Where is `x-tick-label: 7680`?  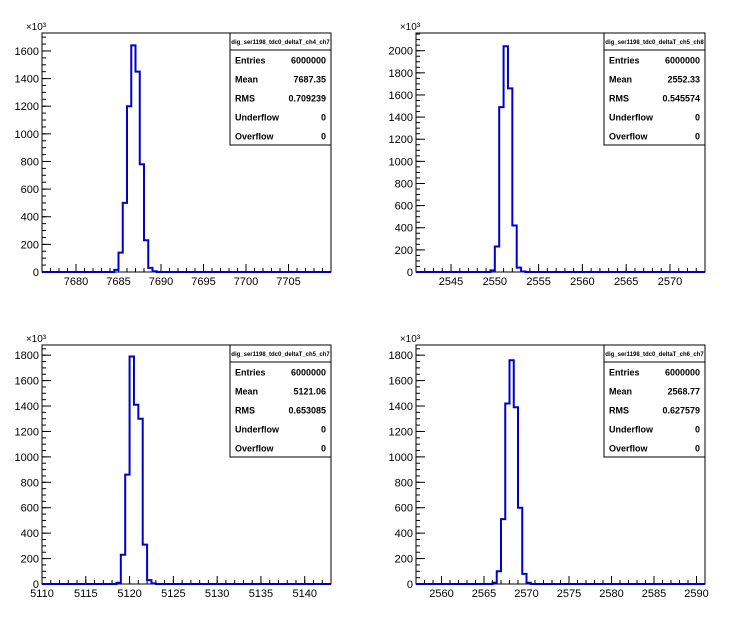 x-tick-label: 7680 is located at coordinates (76, 282).